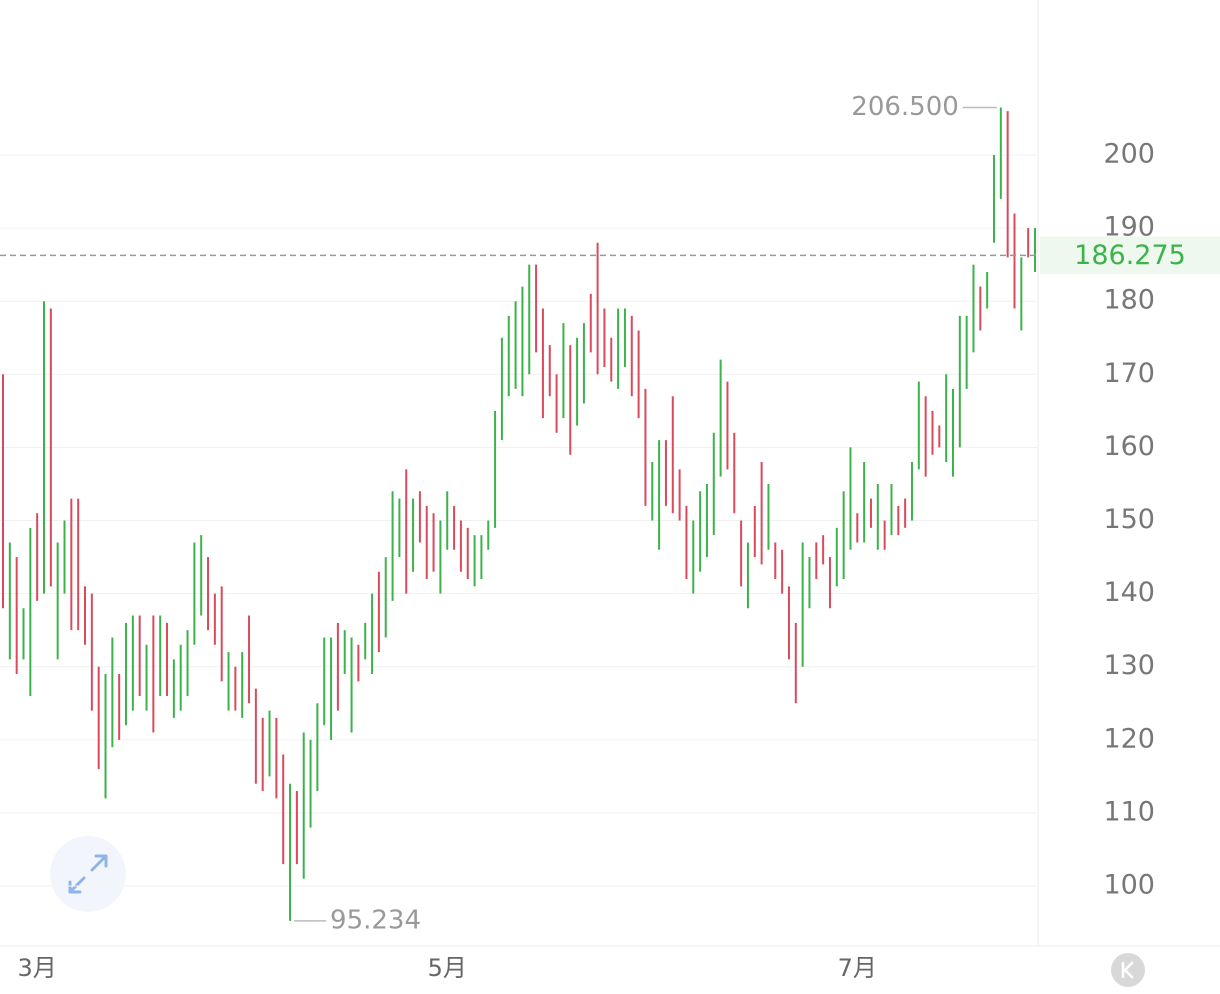  Describe the element at coordinates (905, 107) in the screenshot. I see `max-label: 206.500` at that location.